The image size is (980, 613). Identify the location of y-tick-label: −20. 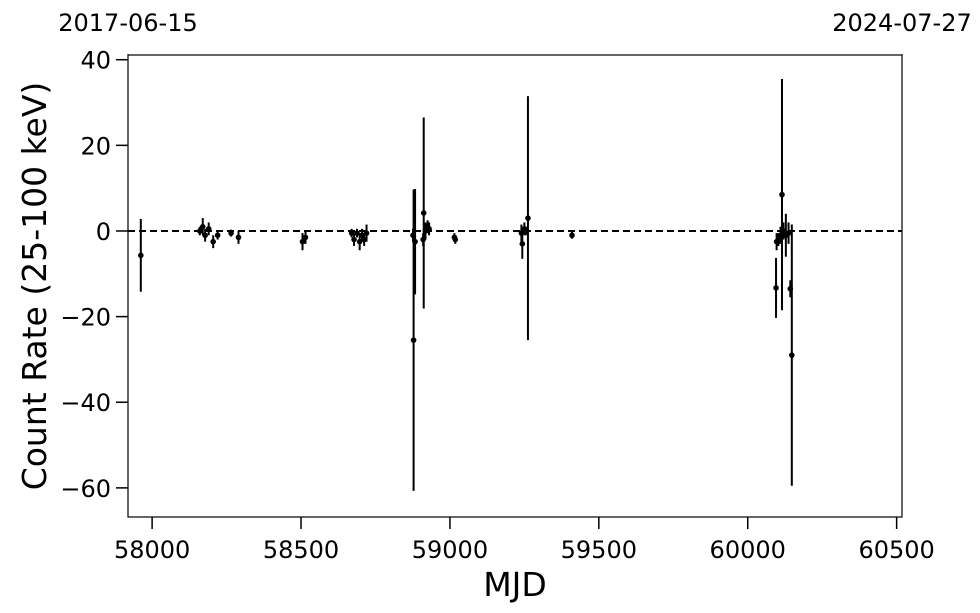
(85, 318).